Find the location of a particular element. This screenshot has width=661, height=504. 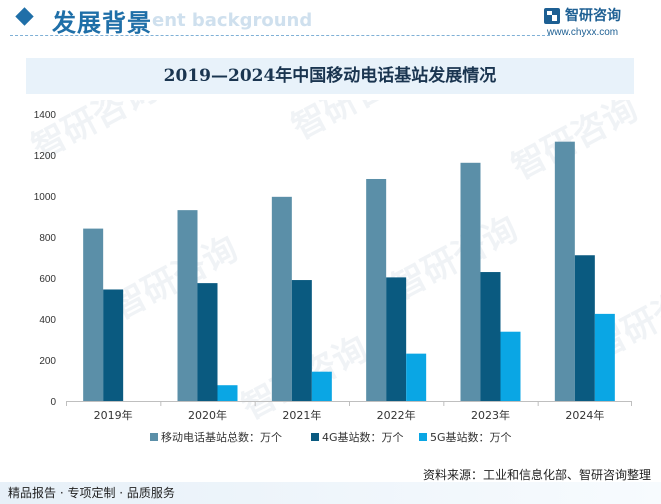

header-ghost-text: ent background is located at coordinates (232, 20).